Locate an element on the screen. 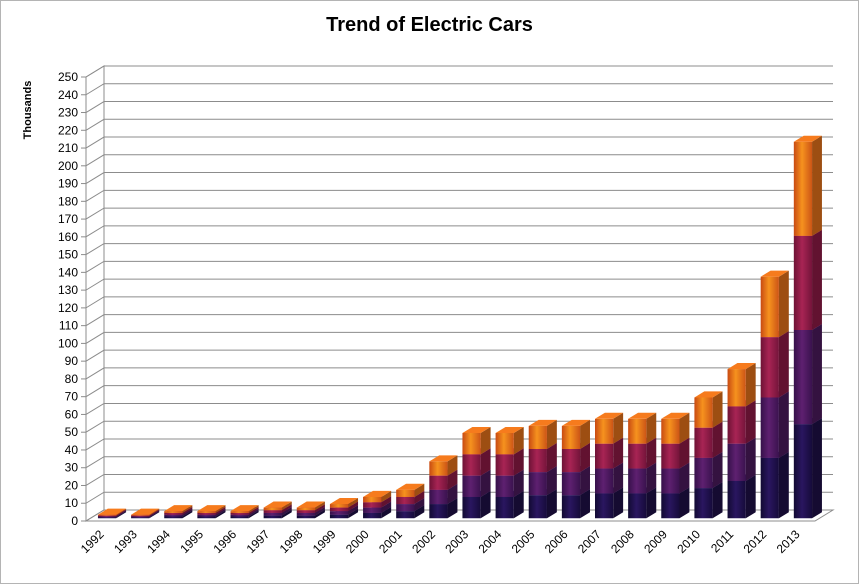 The height and width of the screenshot is (584, 859). side-wall is located at coordinates (95, 293).